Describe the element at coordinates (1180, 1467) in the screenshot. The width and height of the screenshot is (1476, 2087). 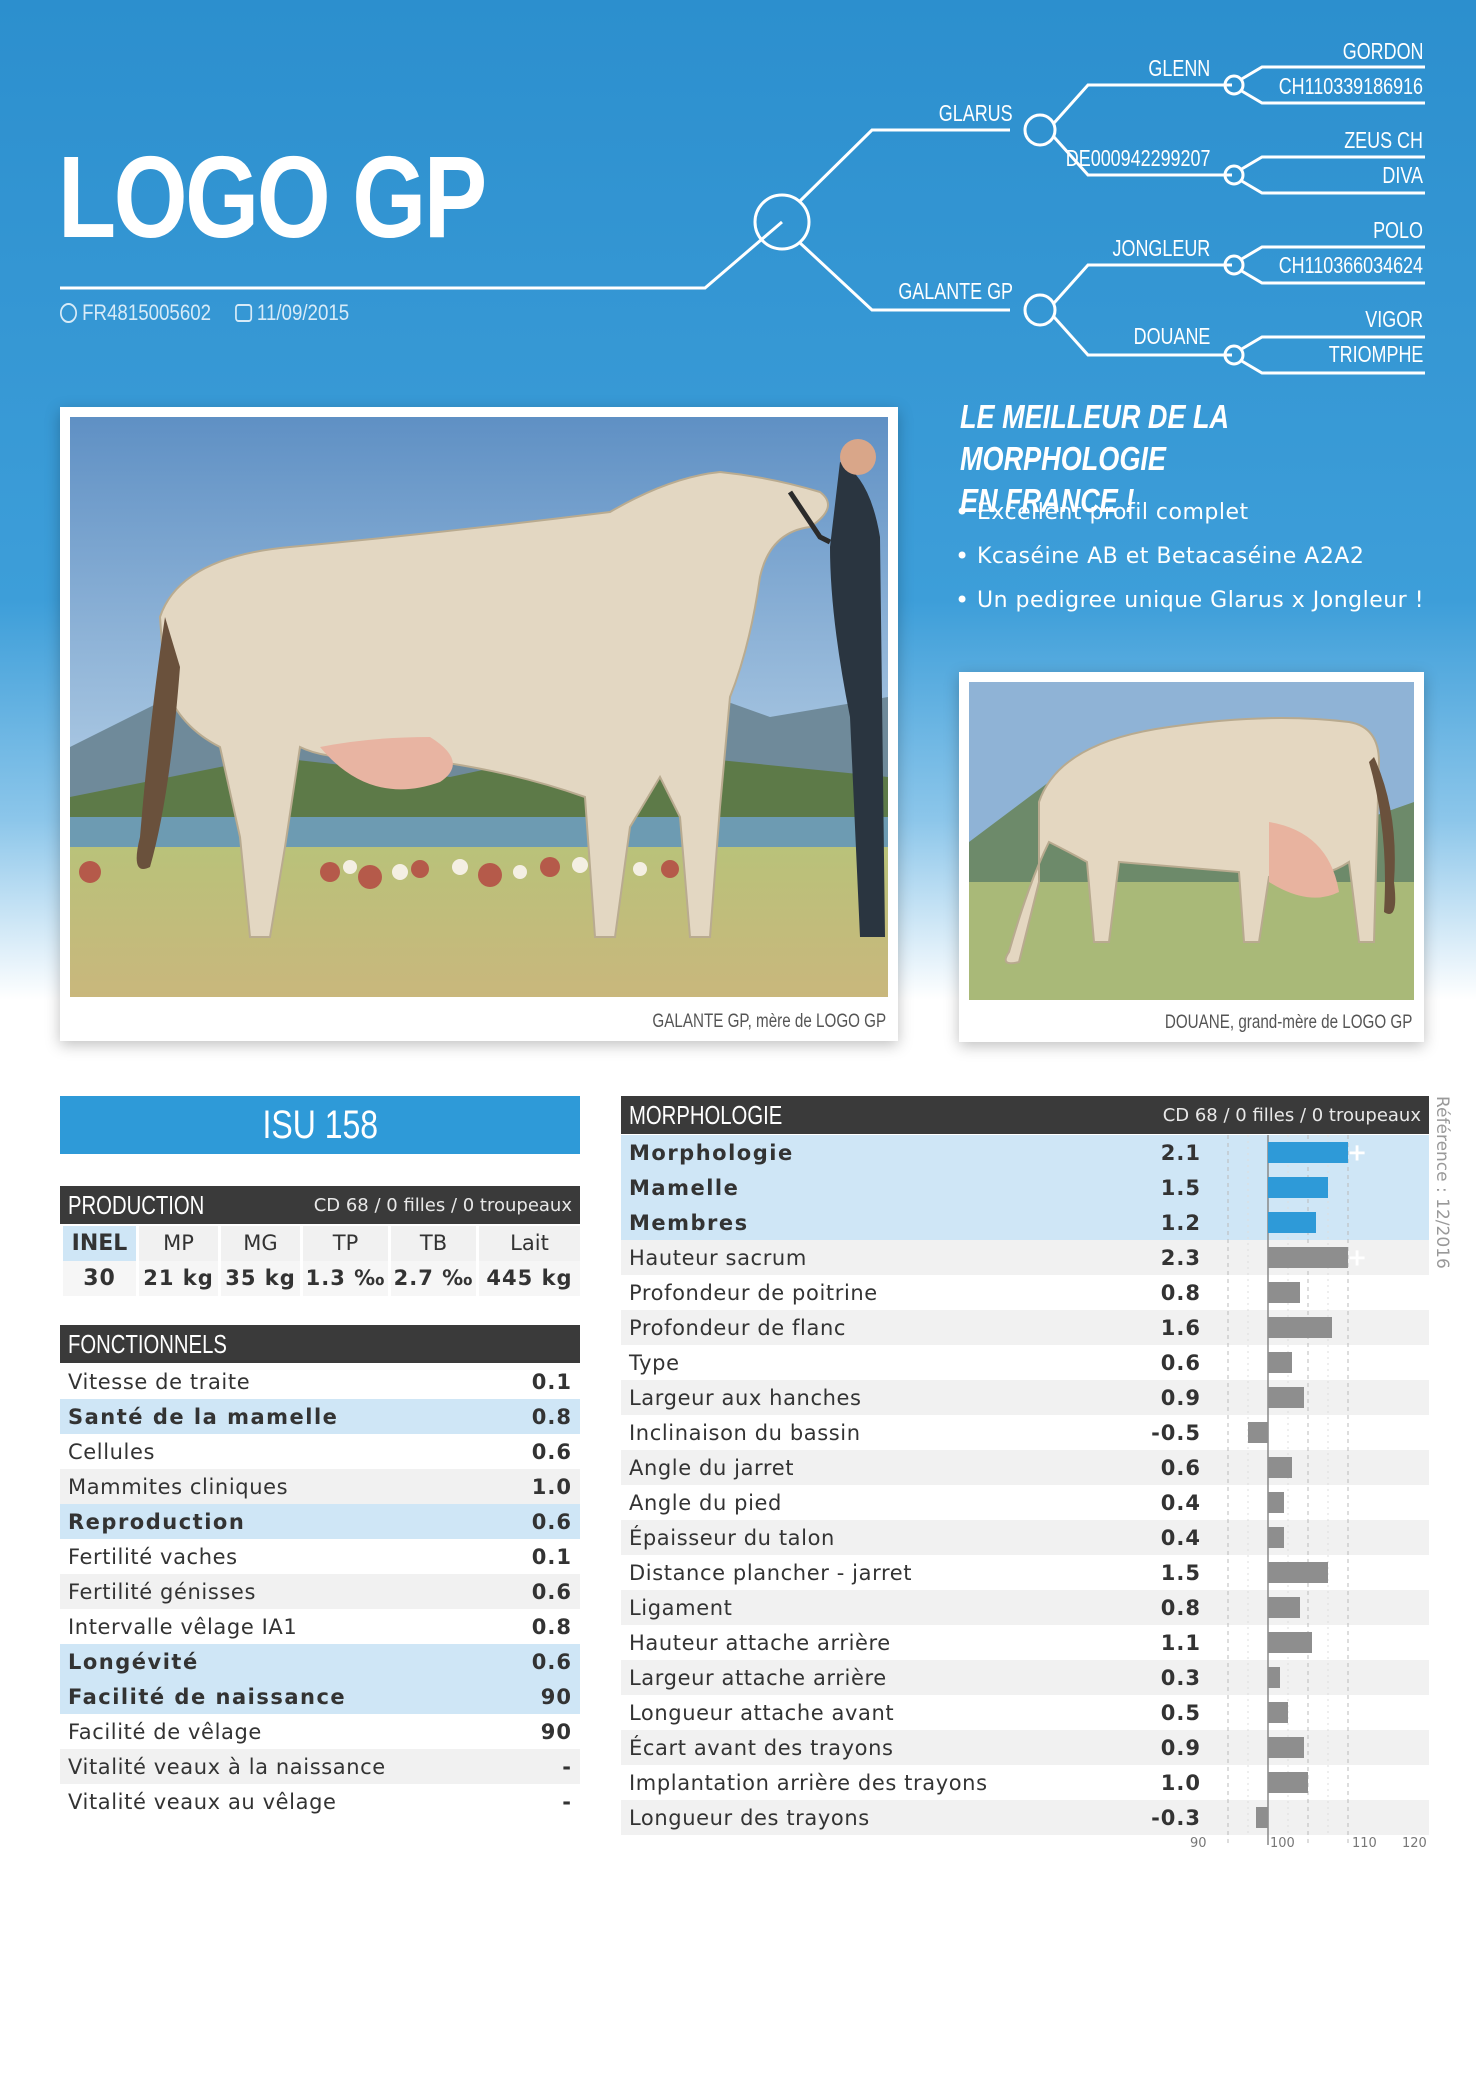
I see `morph-value: 0.6` at that location.